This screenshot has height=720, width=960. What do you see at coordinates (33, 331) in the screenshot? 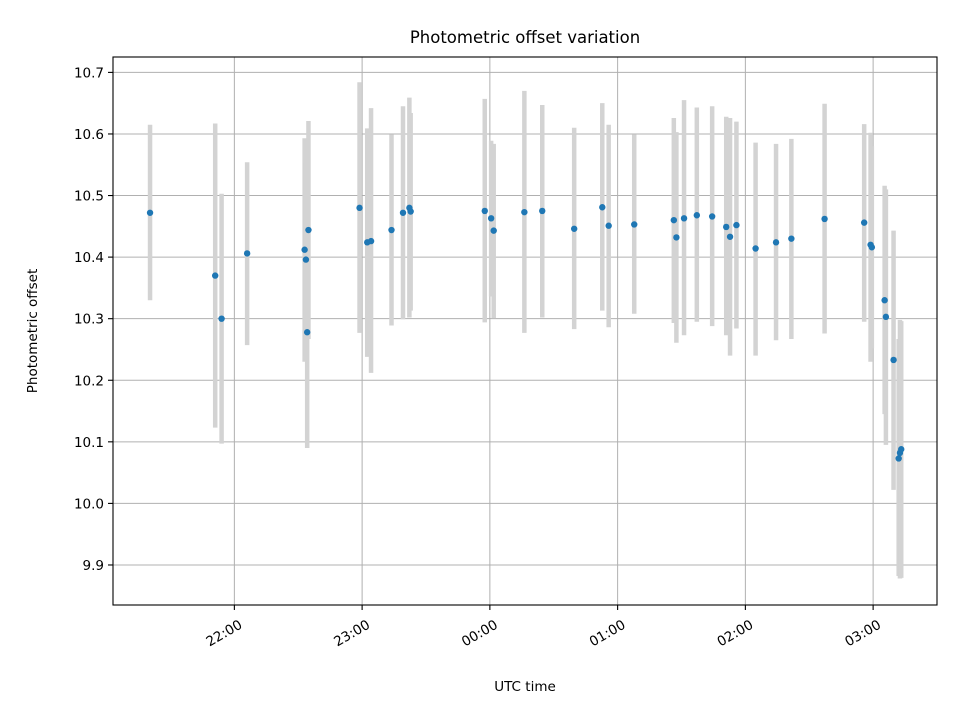
I see `y-axis-label: Photometric offset` at bounding box center [33, 331].